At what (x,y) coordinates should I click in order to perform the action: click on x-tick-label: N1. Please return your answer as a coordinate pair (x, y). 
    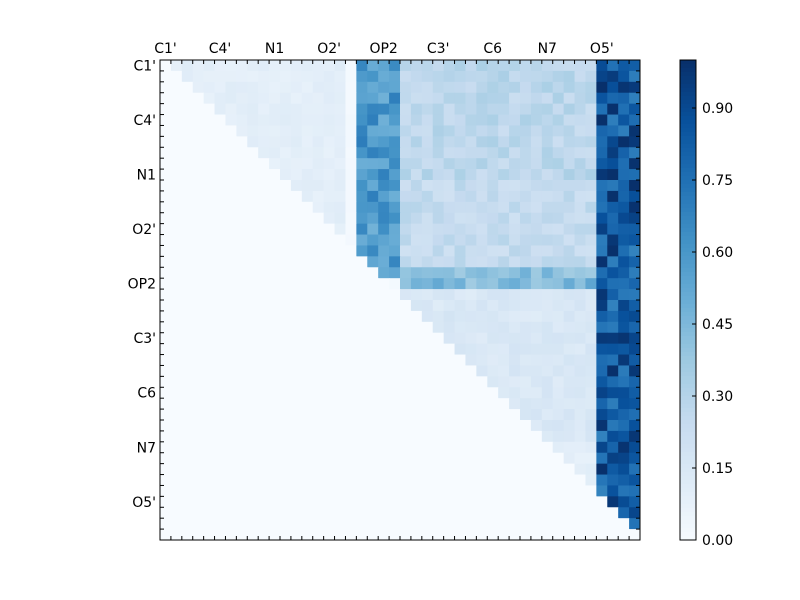
    Looking at the image, I should click on (274, 49).